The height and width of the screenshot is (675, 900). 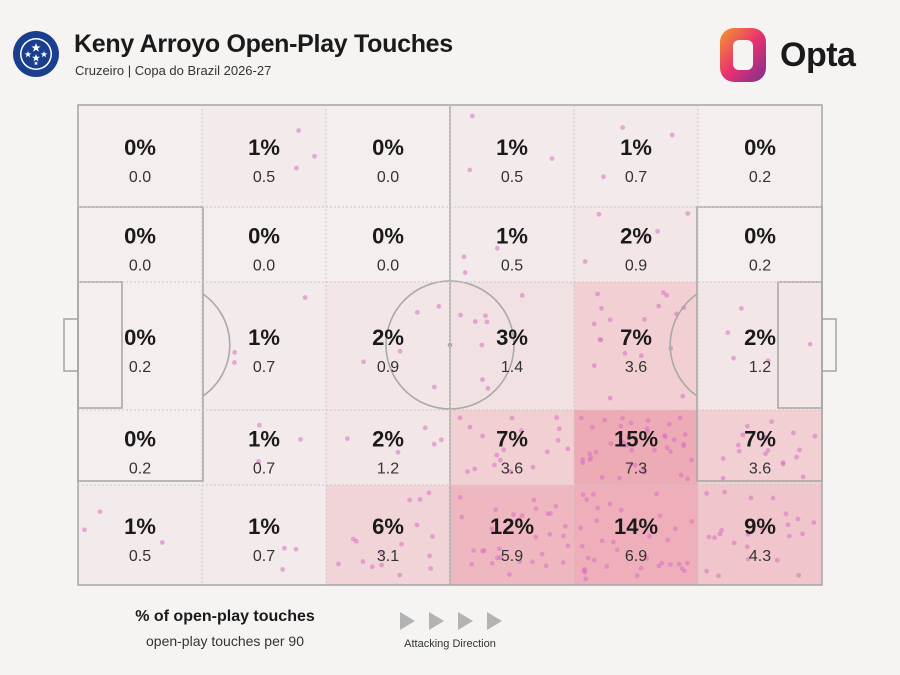 What do you see at coordinates (173, 70) in the screenshot?
I see `page-subtitle: Cruzeiro | Copa do Brazil 2026-27` at bounding box center [173, 70].